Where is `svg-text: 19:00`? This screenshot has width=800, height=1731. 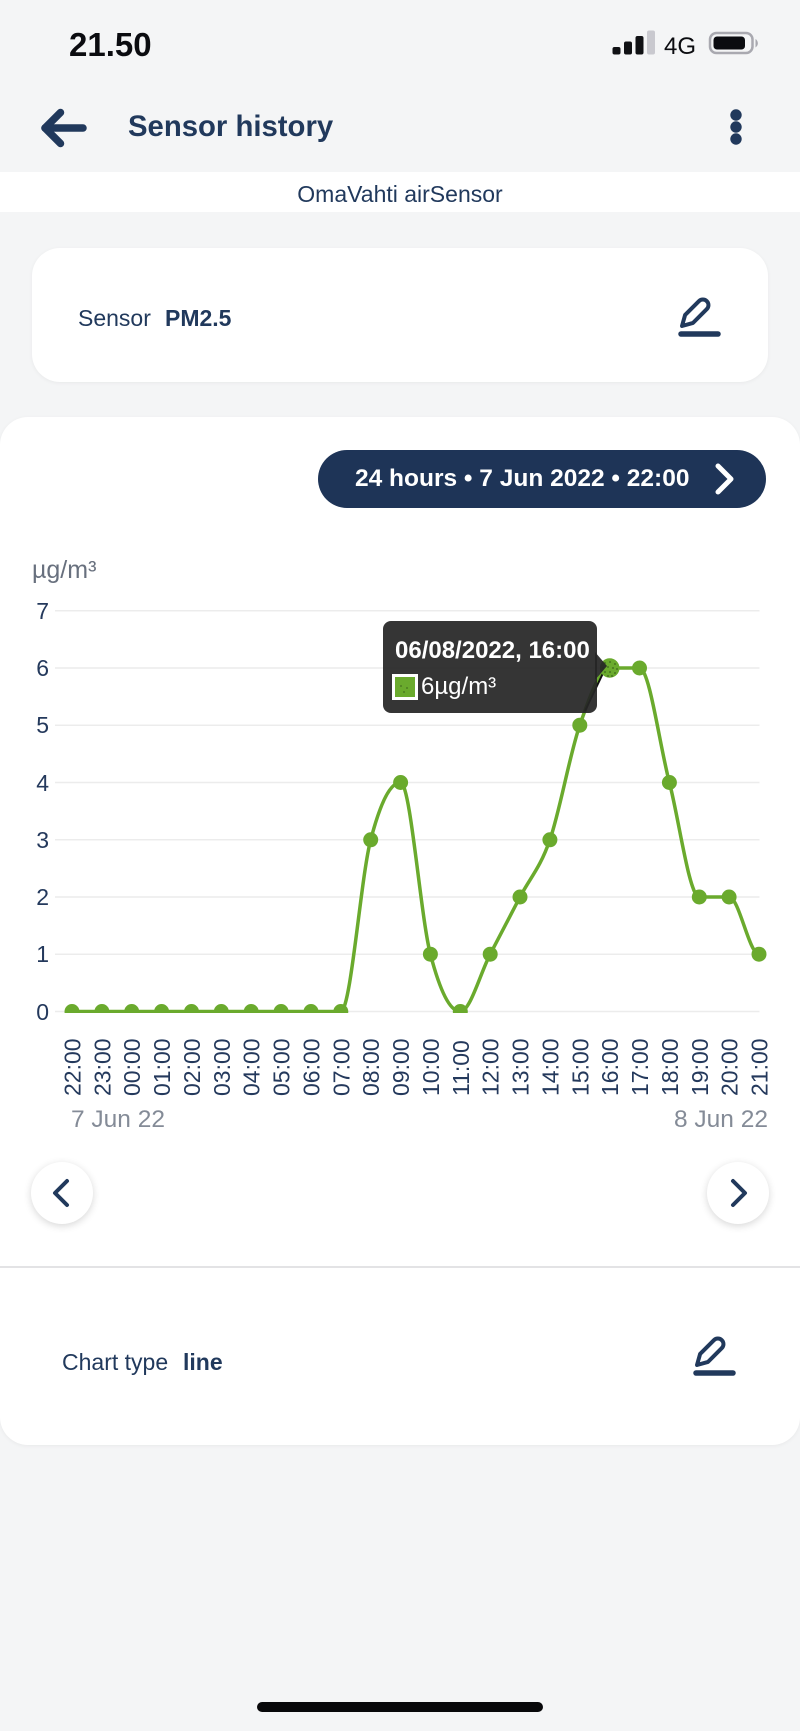
svg-text: 19:00 is located at coordinates (700, 1067).